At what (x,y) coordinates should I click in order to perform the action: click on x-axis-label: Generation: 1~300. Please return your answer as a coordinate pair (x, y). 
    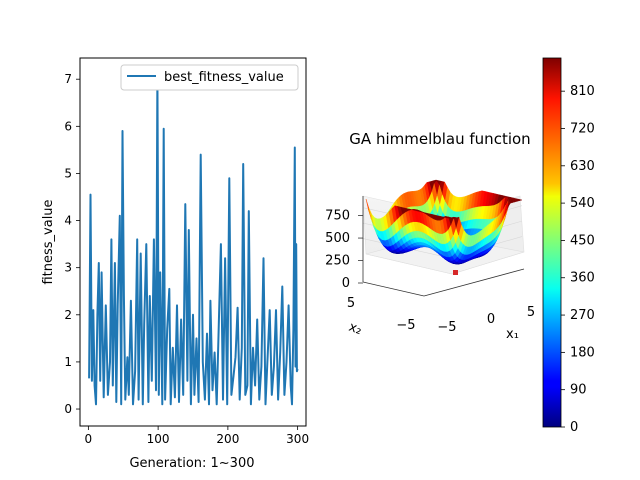
    Looking at the image, I should click on (191, 463).